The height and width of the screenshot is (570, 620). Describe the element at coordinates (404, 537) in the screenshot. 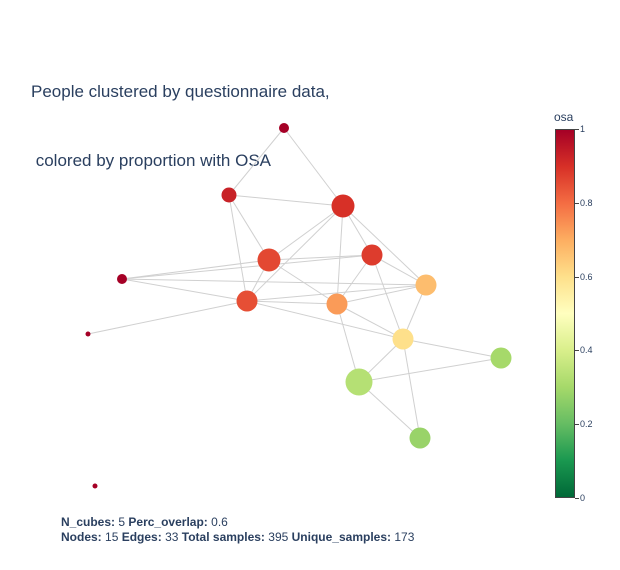

I see `unique-samples-value: 173` at that location.